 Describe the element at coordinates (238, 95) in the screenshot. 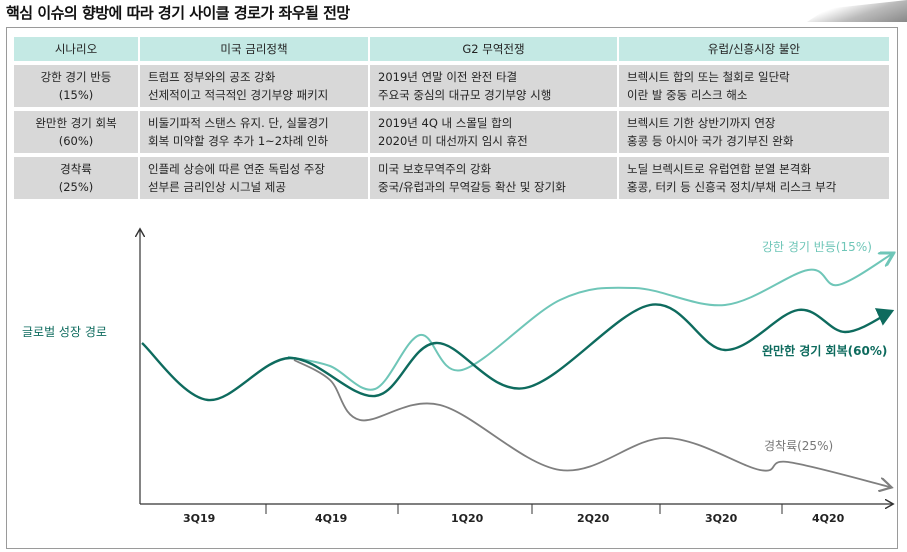

I see `cell-line: 선제적이고 적극적인 경기부양 패키지` at that location.